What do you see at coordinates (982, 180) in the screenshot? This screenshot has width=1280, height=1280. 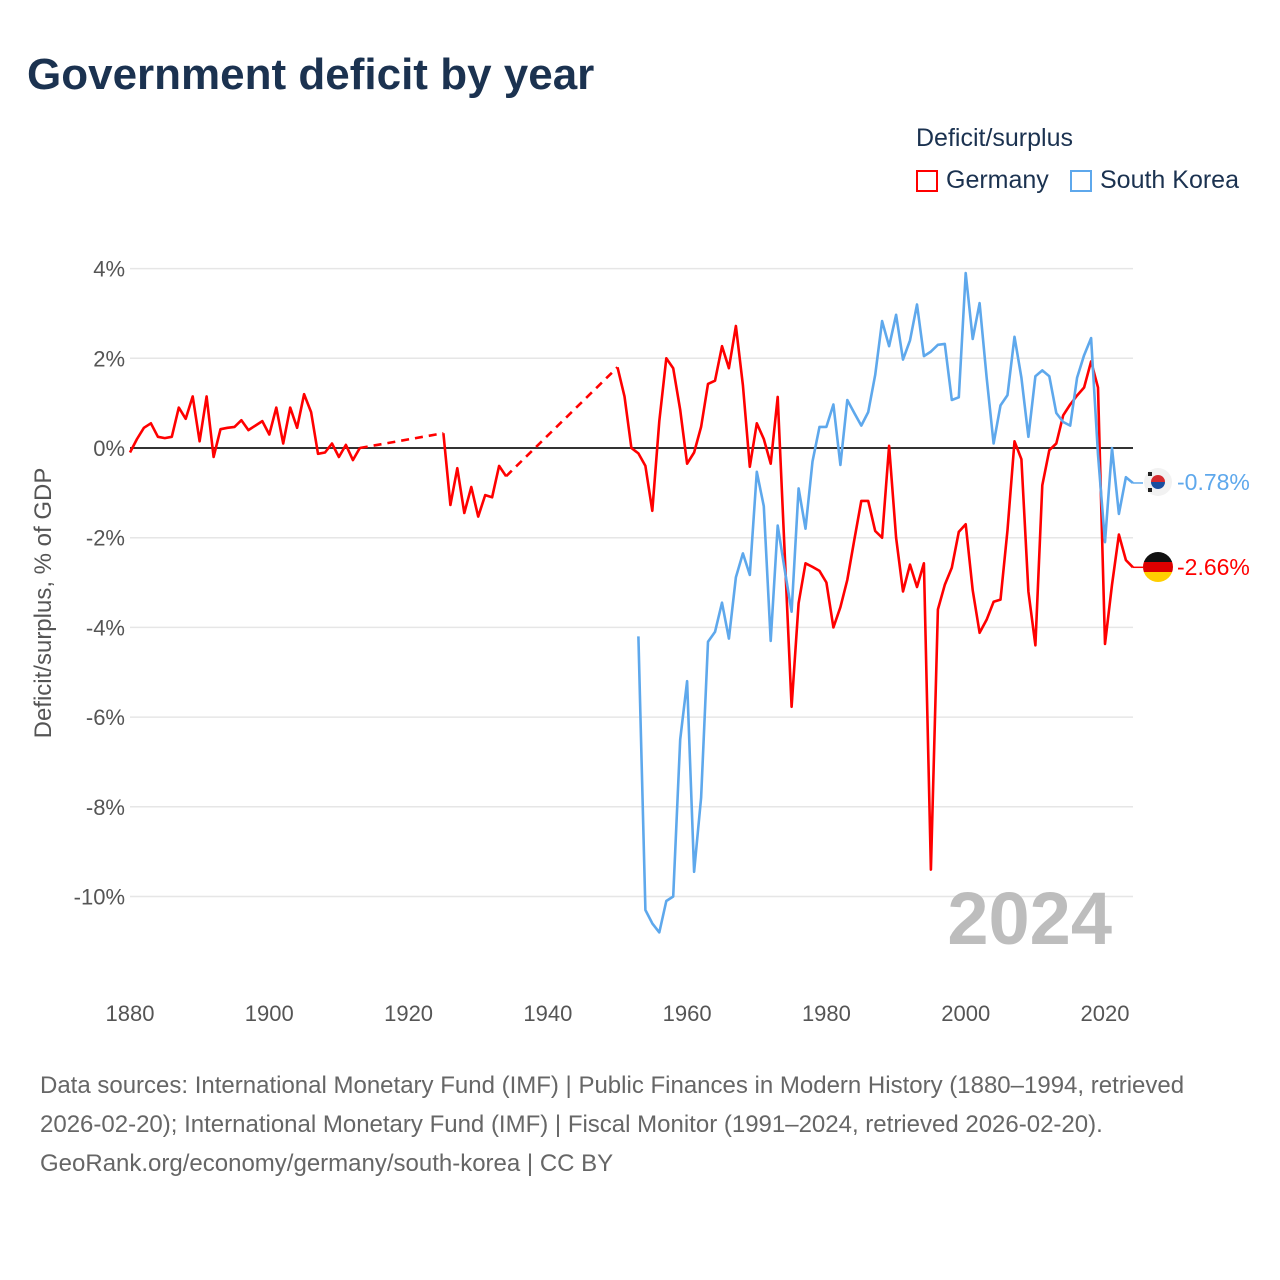 I see `legend-item-germany: Germany` at bounding box center [982, 180].